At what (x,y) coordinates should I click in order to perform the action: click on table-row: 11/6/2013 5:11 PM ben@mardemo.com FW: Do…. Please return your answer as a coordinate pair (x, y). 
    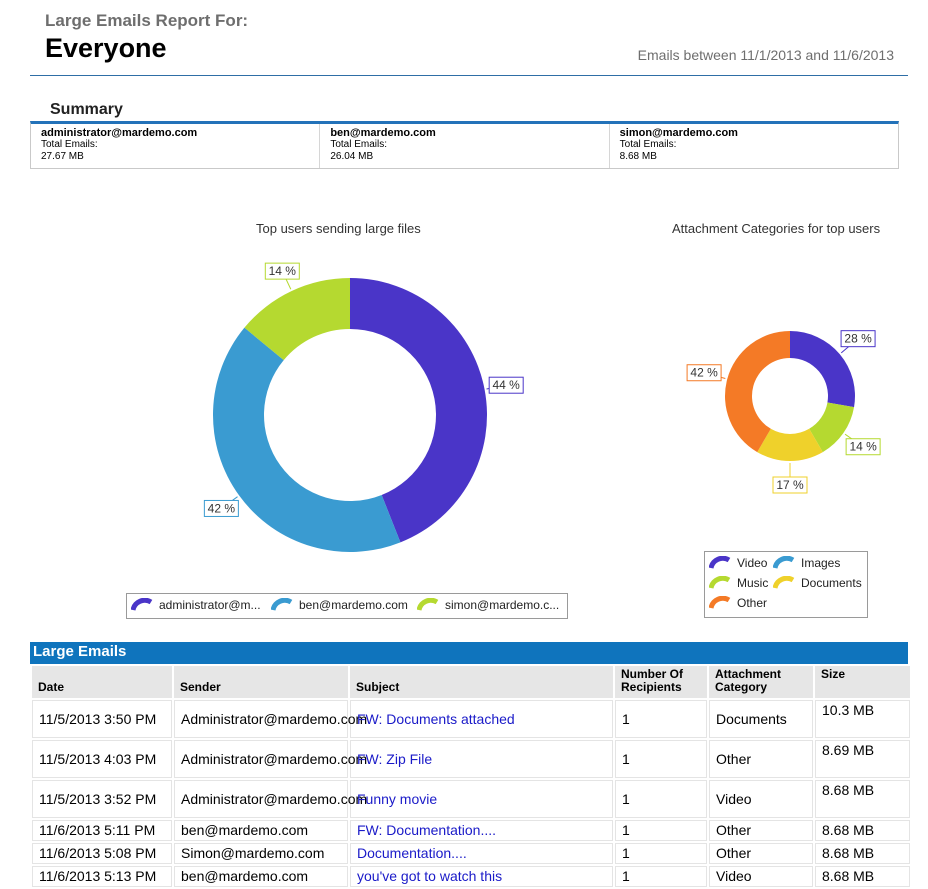
    Looking at the image, I should click on (471, 830).